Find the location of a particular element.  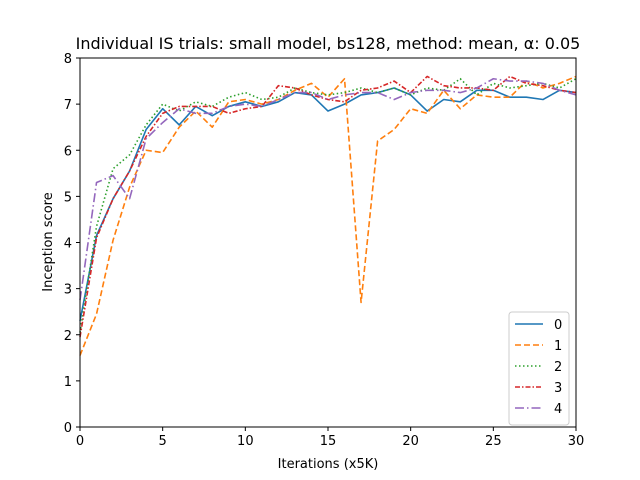

legend-box is located at coordinates (539, 368).